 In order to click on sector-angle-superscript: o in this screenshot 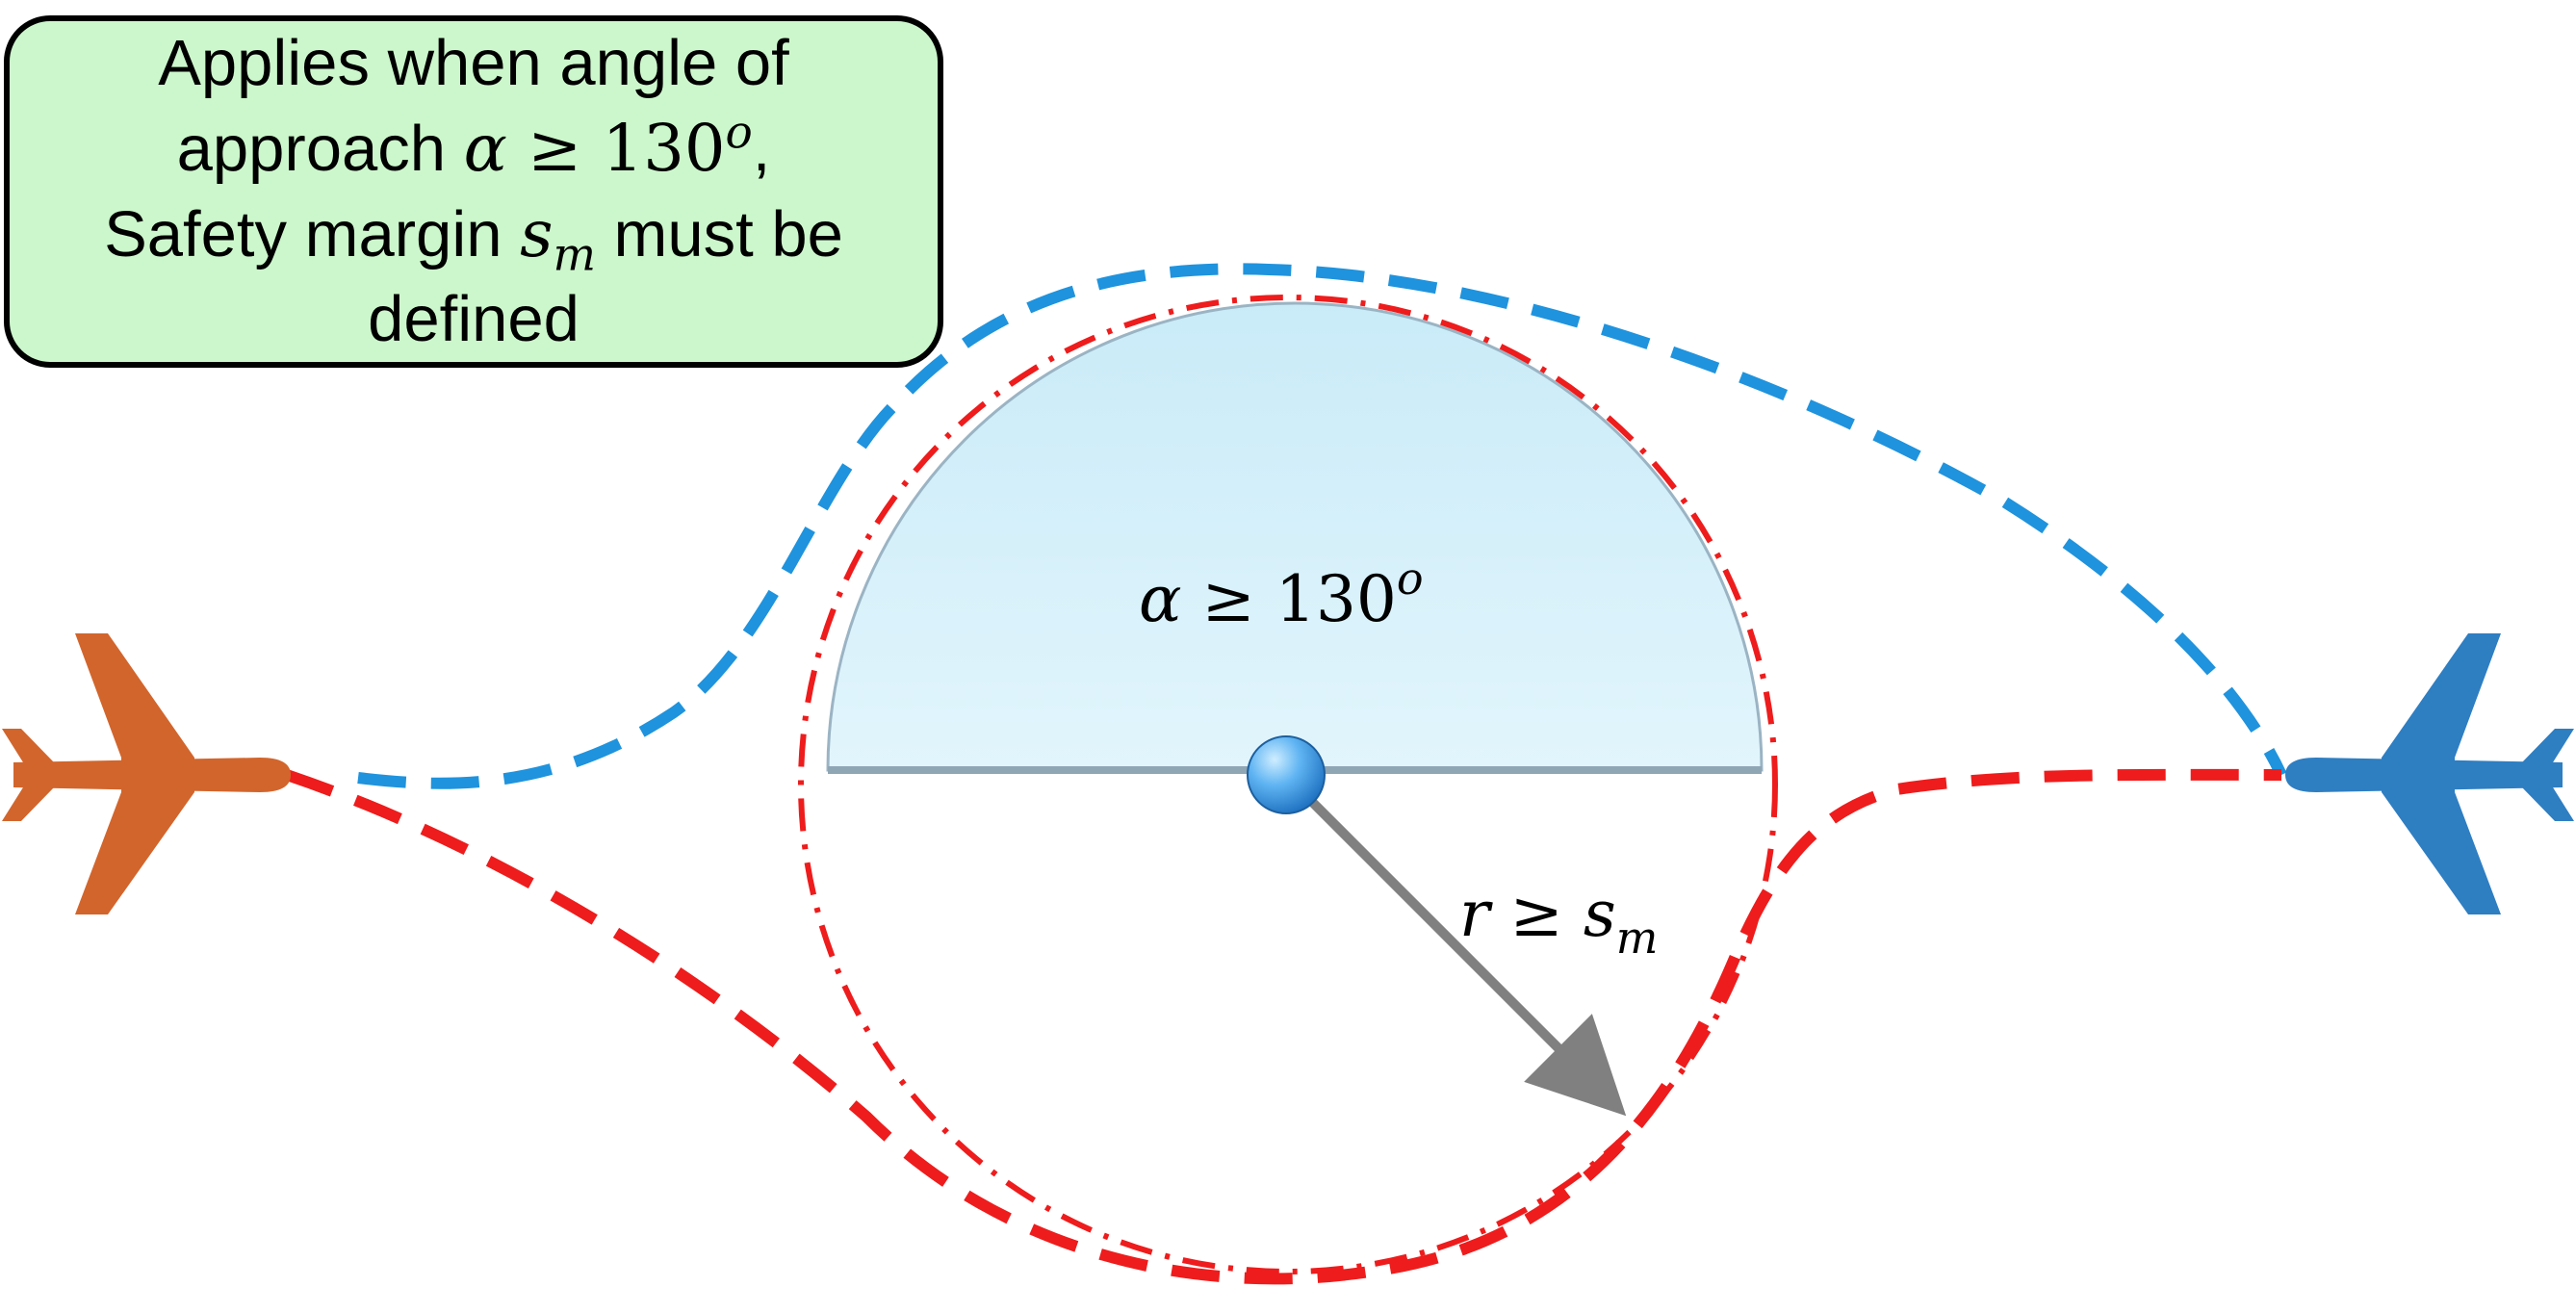, I will do `click(1410, 579)`.